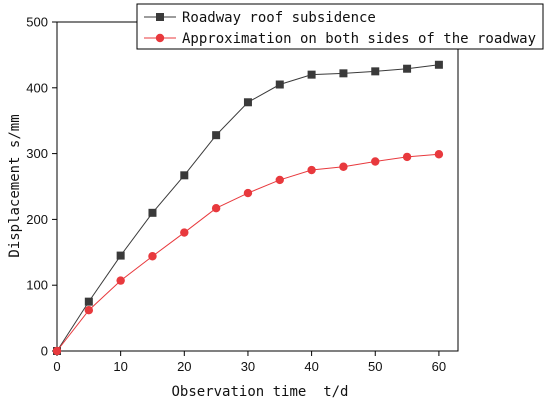  What do you see at coordinates (160, 17) in the screenshot?
I see `legend-marker-square` at bounding box center [160, 17].